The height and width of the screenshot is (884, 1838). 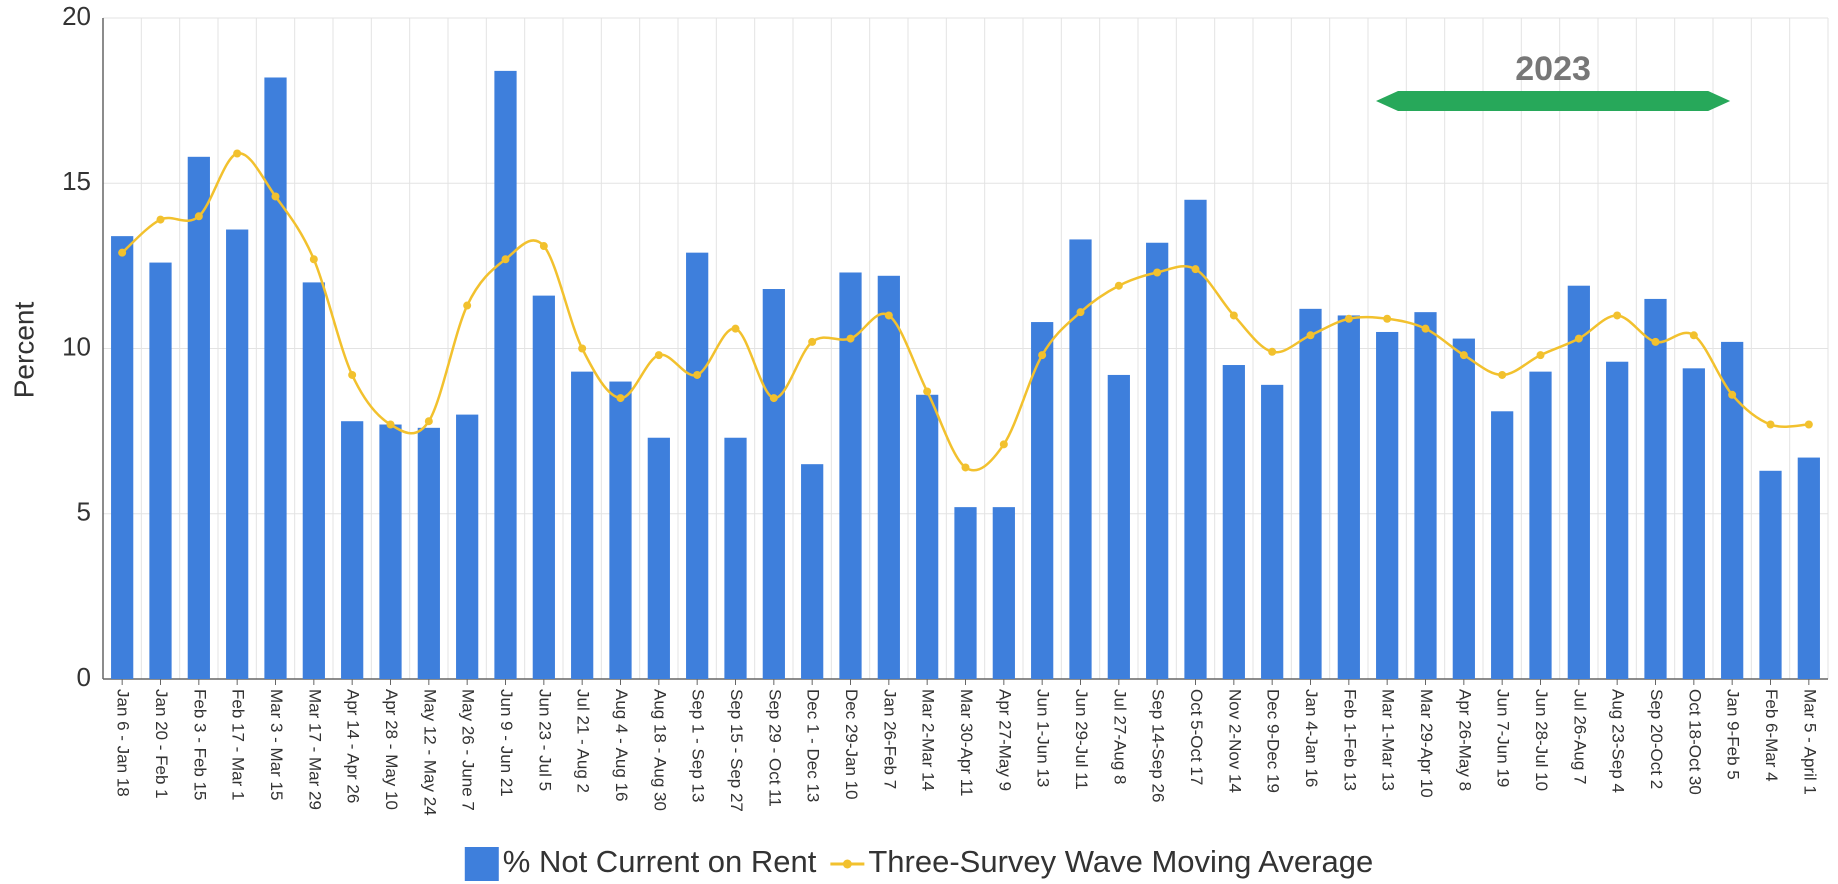 What do you see at coordinates (1158, 745) in the screenshot?
I see `x-tick-label: Sep 14-Sep 26` at bounding box center [1158, 745].